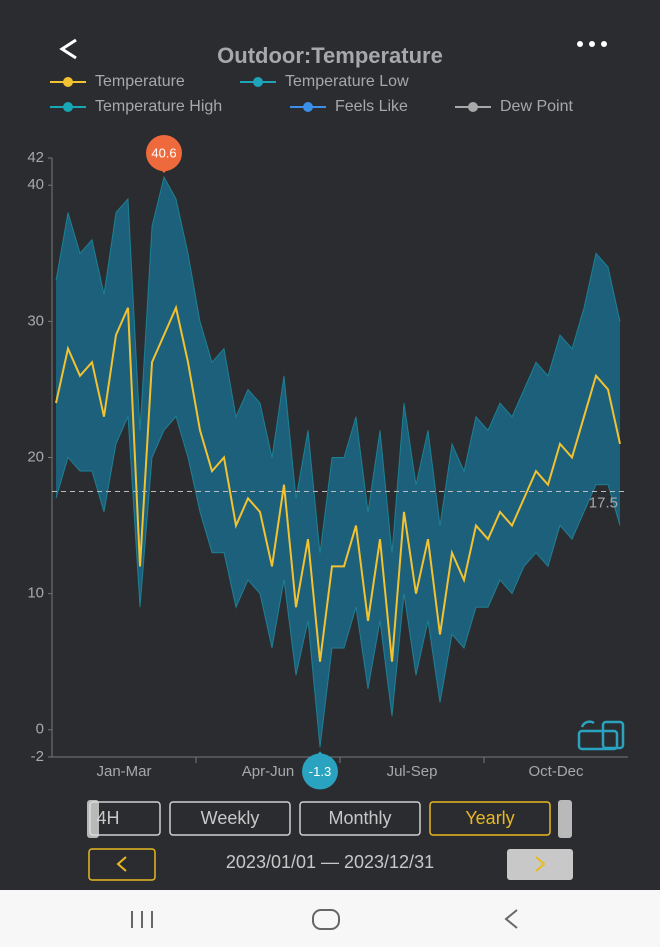 Image resolution: width=660 pixels, height=947 pixels. I want to click on min-label: -1.3, so click(320, 771).